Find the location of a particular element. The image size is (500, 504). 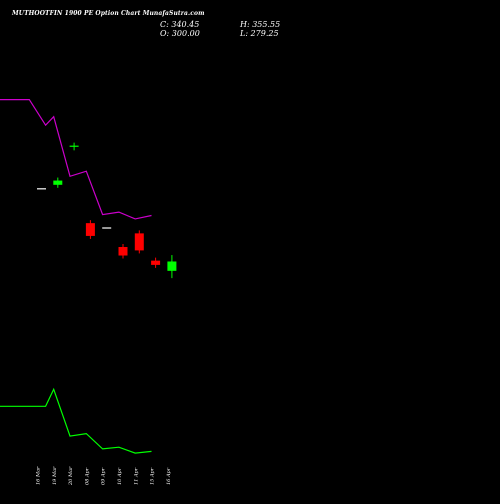

x-tick-label: 20 Mar is located at coordinates (71, 476).